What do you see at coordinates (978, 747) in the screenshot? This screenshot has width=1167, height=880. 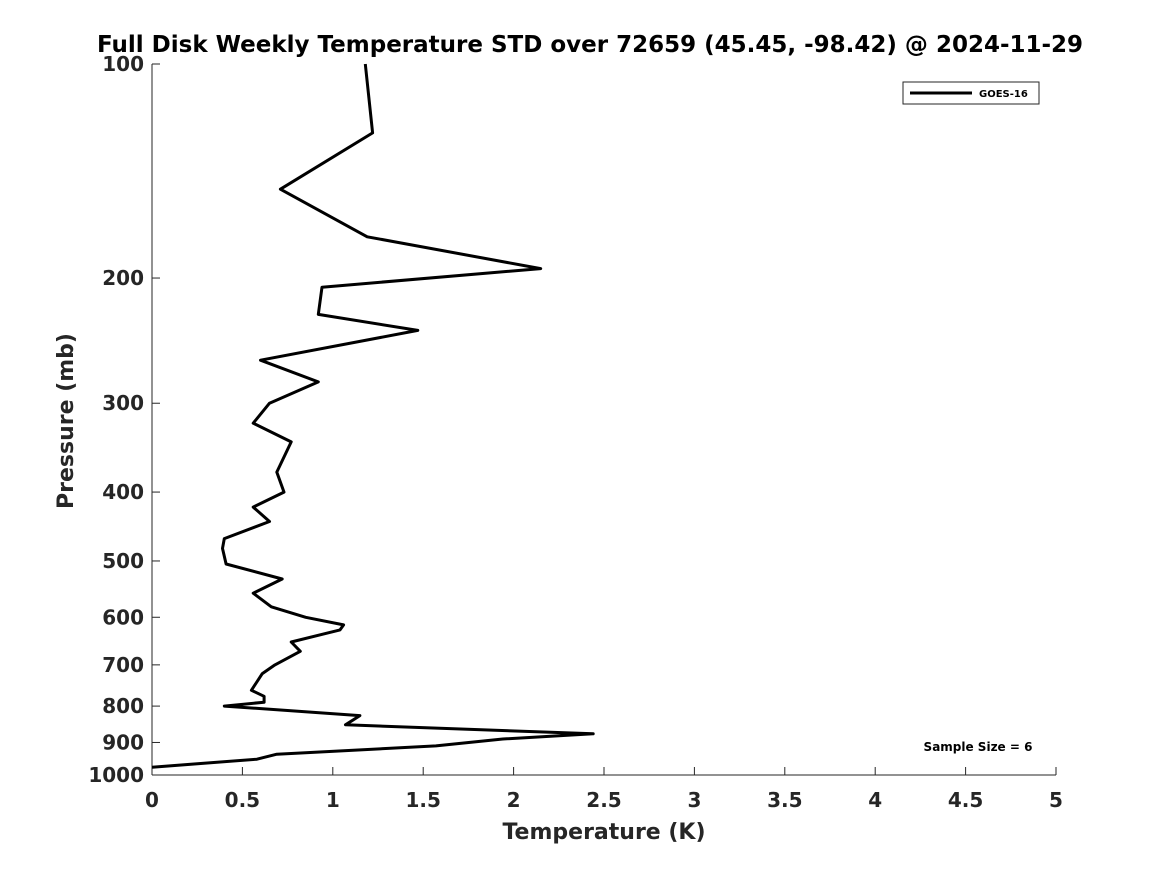 I see `sample-size-annotation: Sample Size = 6` at bounding box center [978, 747].